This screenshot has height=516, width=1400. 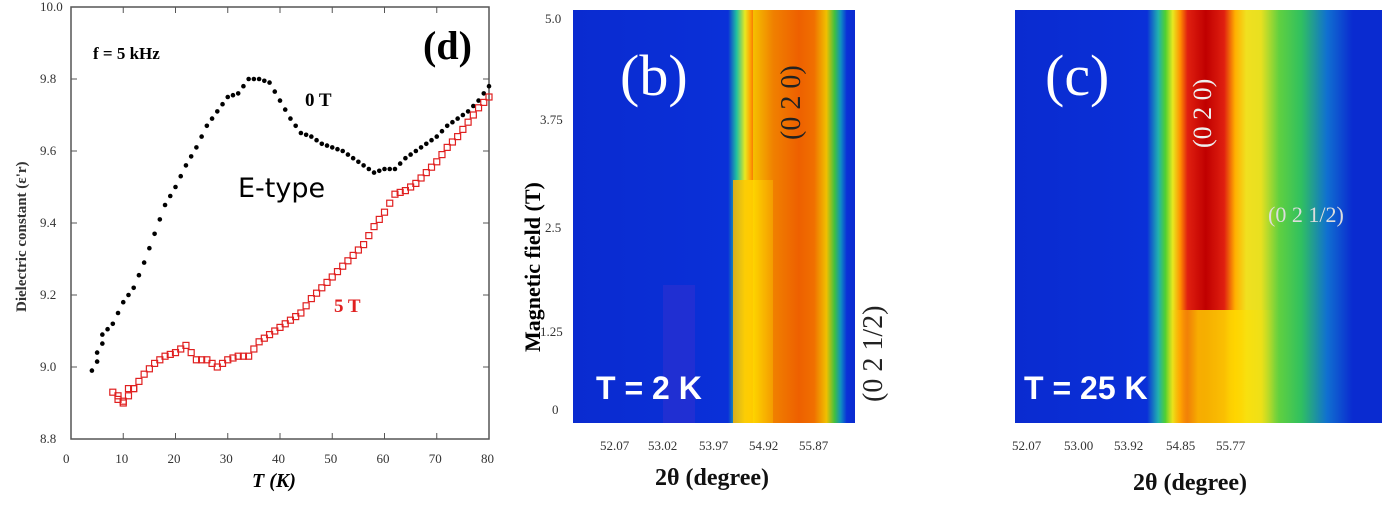 I want to click on xtick-label-d: 60, so click(x=383, y=458).